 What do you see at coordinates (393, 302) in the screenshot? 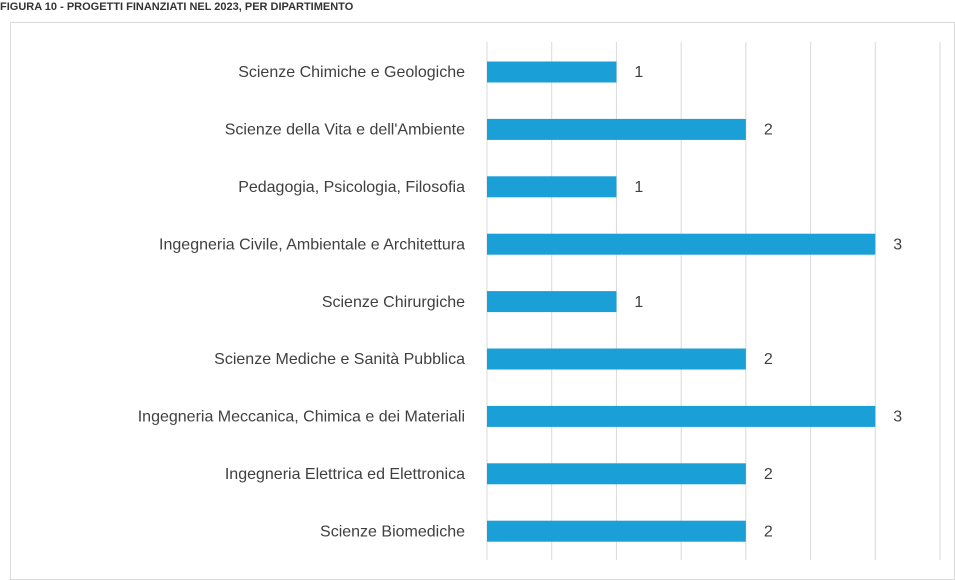
I see `y-tick-label: Scienze Chirurgiche` at bounding box center [393, 302].